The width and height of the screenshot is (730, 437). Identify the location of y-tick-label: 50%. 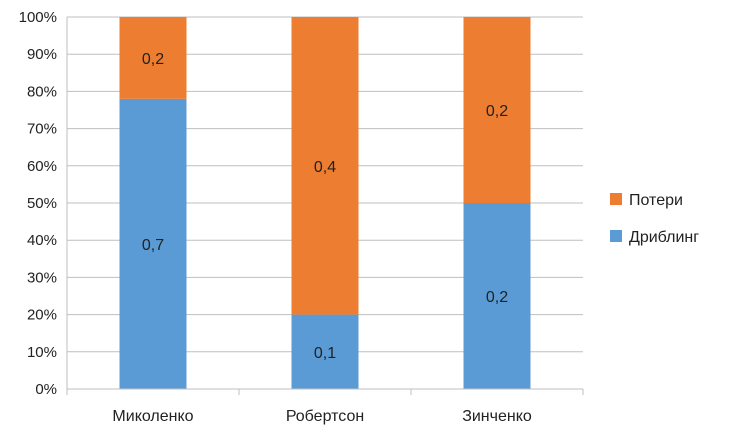
(42, 203).